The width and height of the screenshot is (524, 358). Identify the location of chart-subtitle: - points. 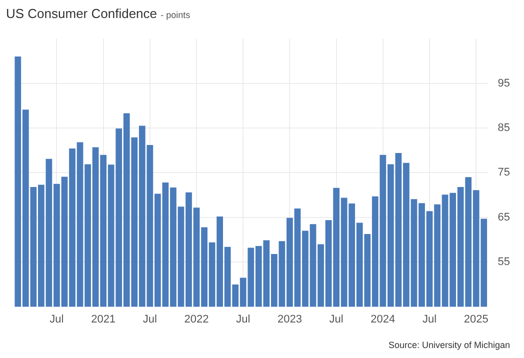
(175, 15).